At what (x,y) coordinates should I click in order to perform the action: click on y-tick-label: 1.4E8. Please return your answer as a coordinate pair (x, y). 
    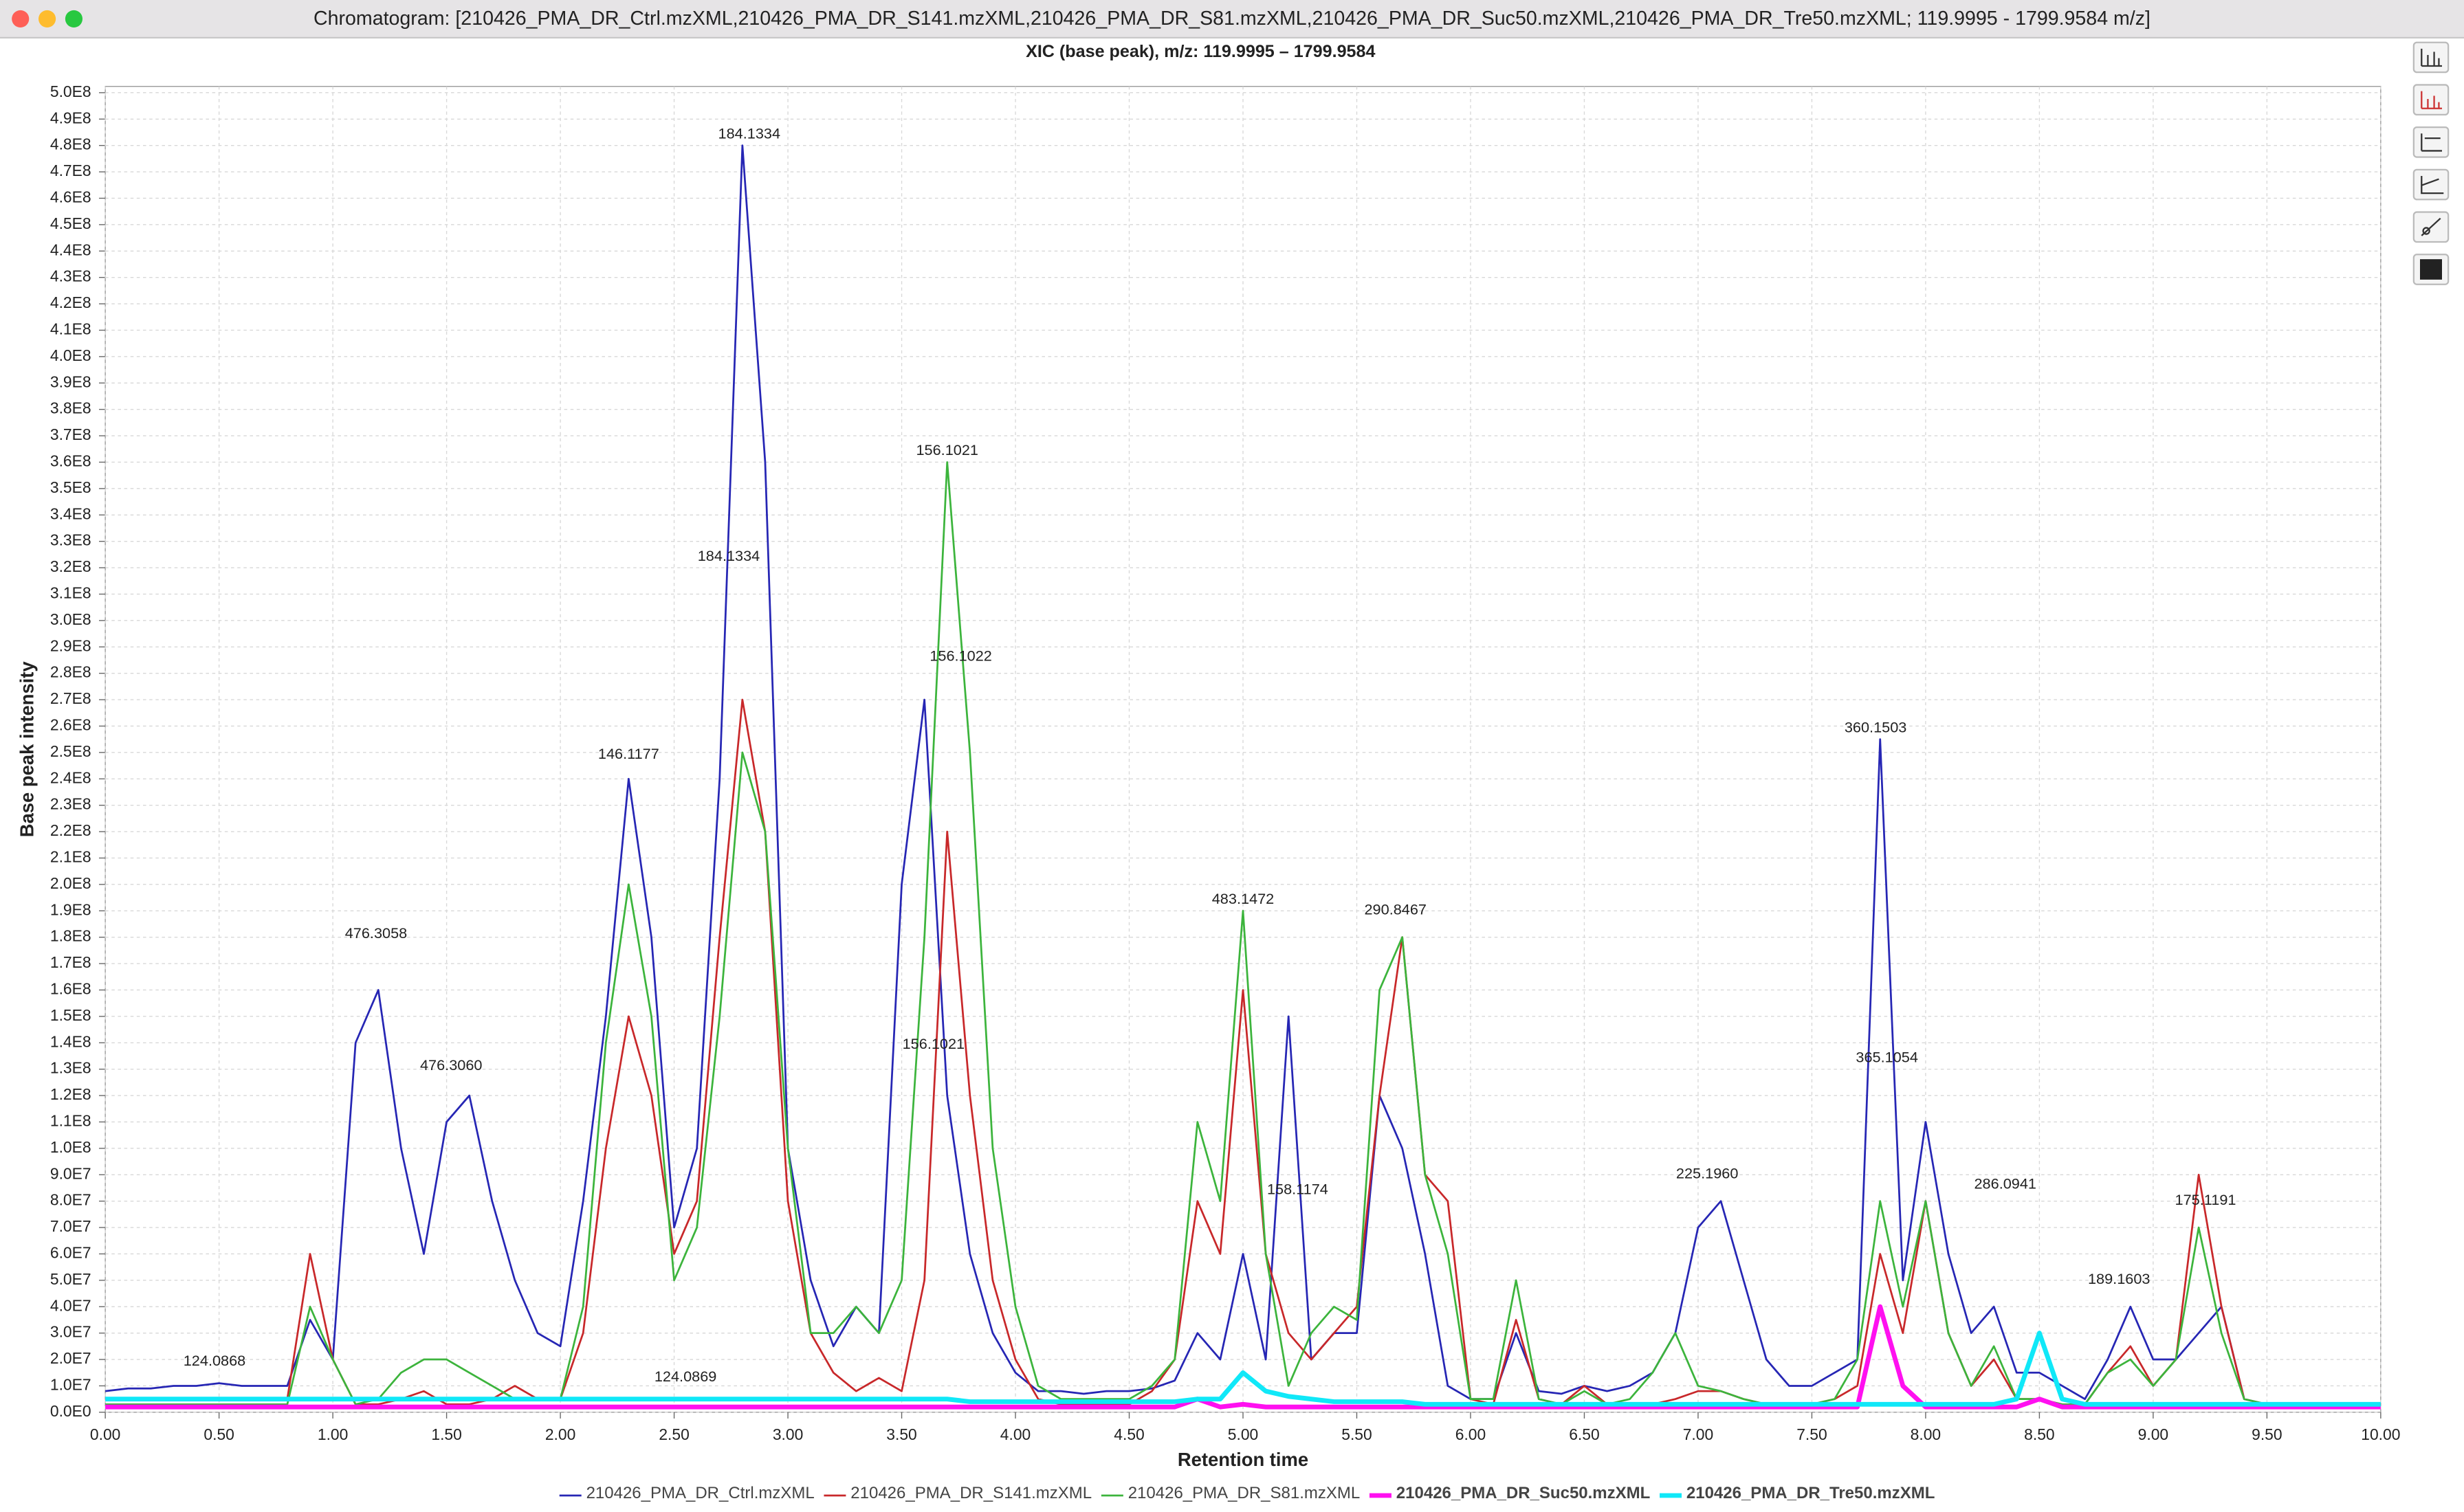
    Looking at the image, I should click on (70, 1041).